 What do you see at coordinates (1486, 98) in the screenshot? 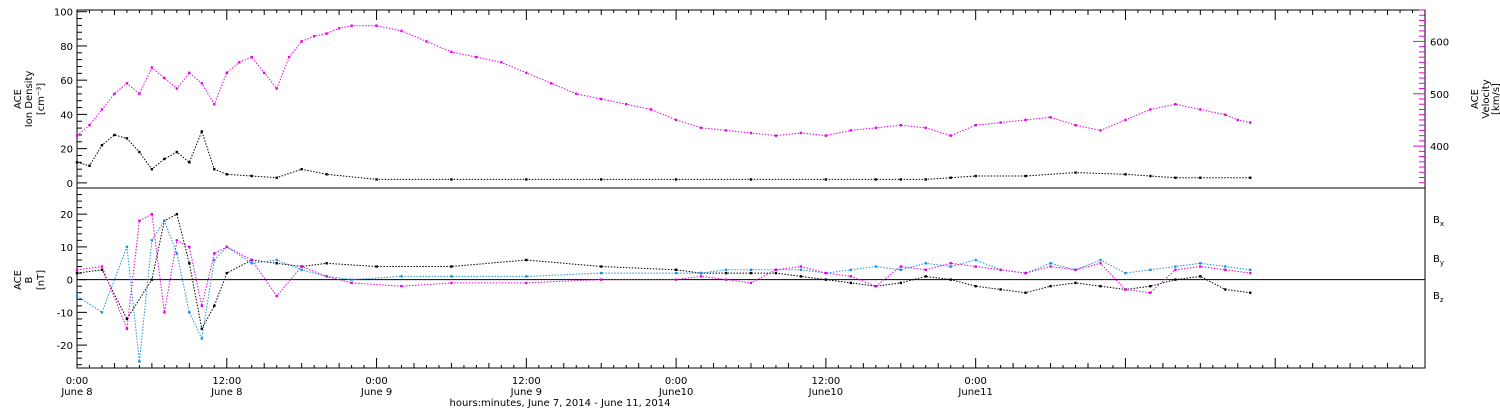
I see `velocity-label-line2: Velocity` at bounding box center [1486, 98].